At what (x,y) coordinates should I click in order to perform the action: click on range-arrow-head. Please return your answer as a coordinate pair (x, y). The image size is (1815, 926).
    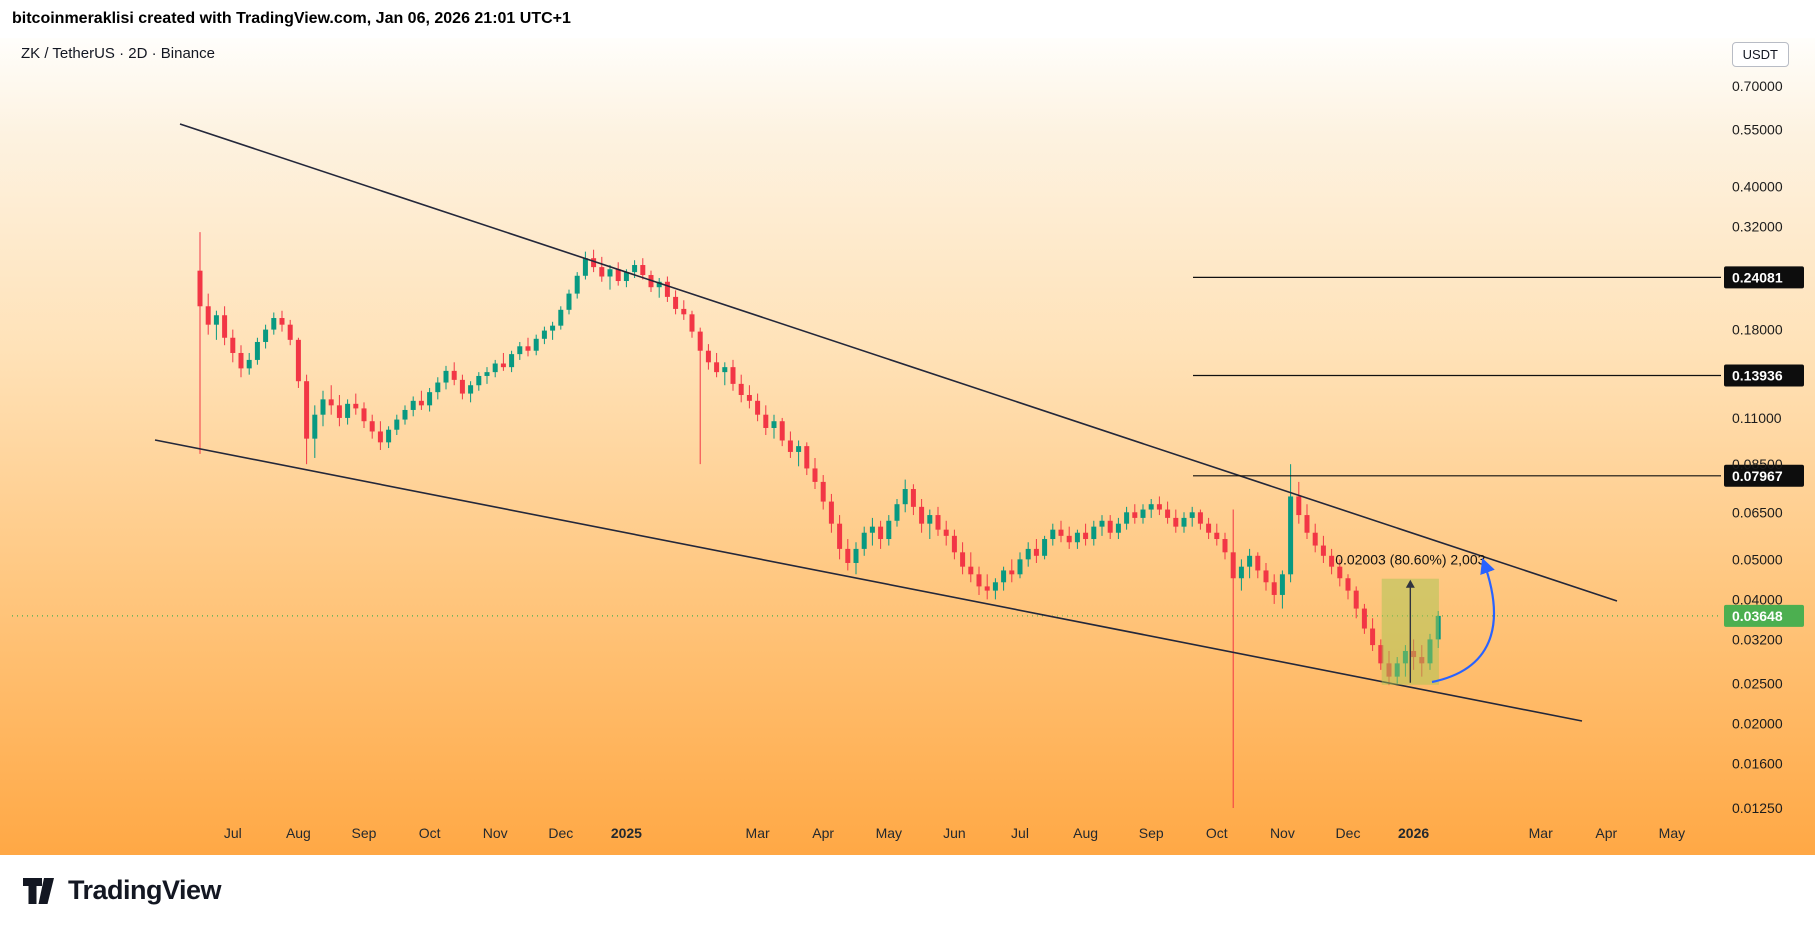
    Looking at the image, I should click on (1410, 583).